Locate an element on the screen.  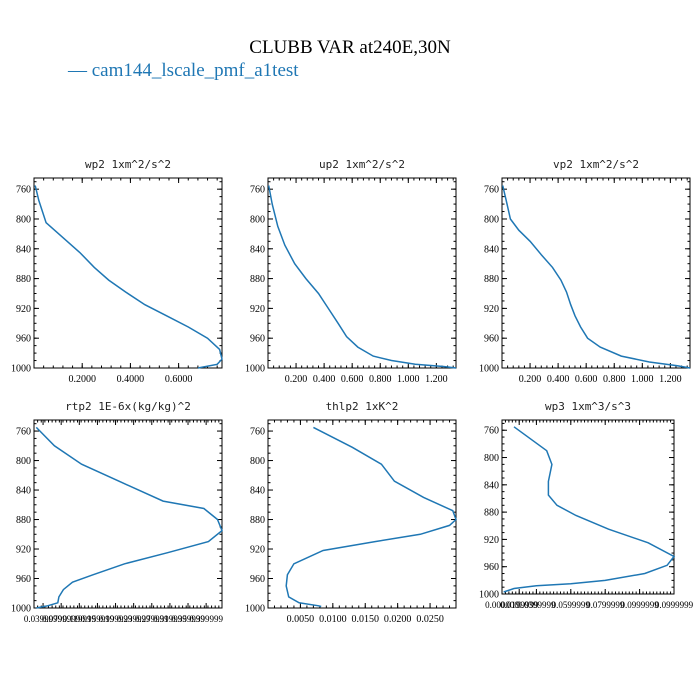
x-tick-label: 0.0599999 is located at coordinates (571, 605).